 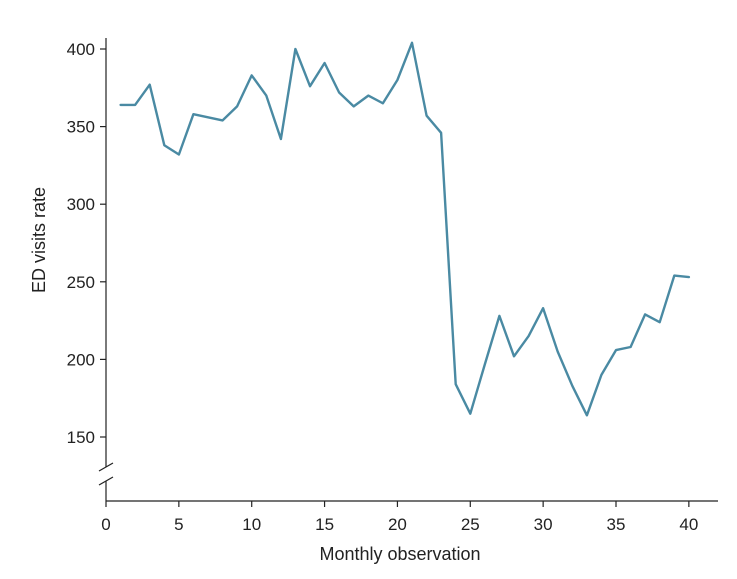 What do you see at coordinates (90, 269) in the screenshot?
I see `y-axis: 150 200 250 300 350 400` at bounding box center [90, 269].